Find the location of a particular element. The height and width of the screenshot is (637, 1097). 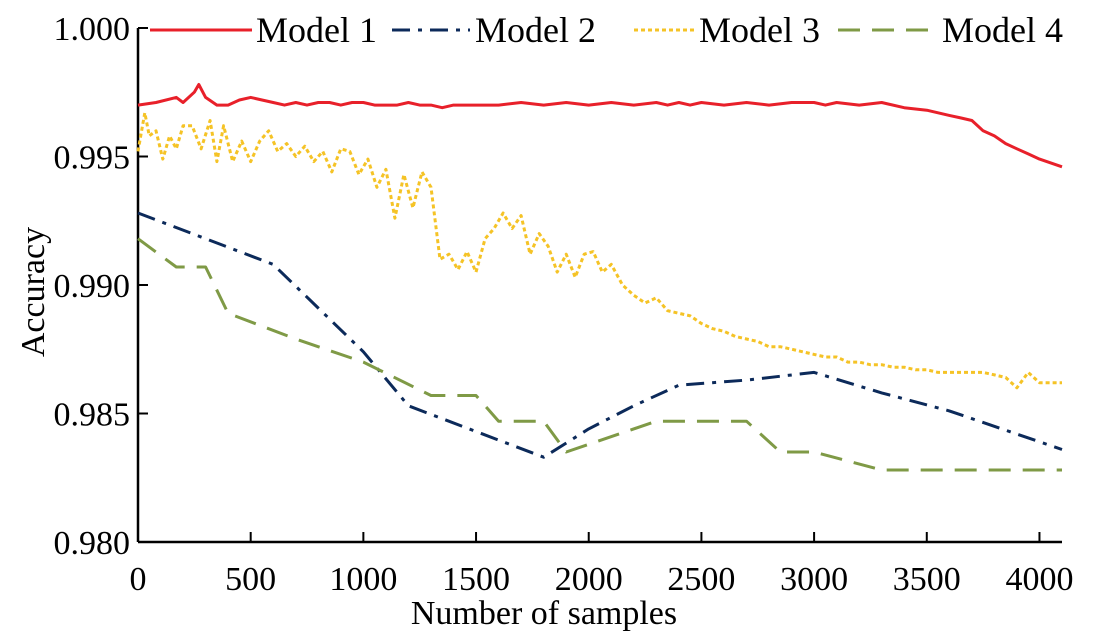

y-tick-label: 0.980 is located at coordinates (92, 543).